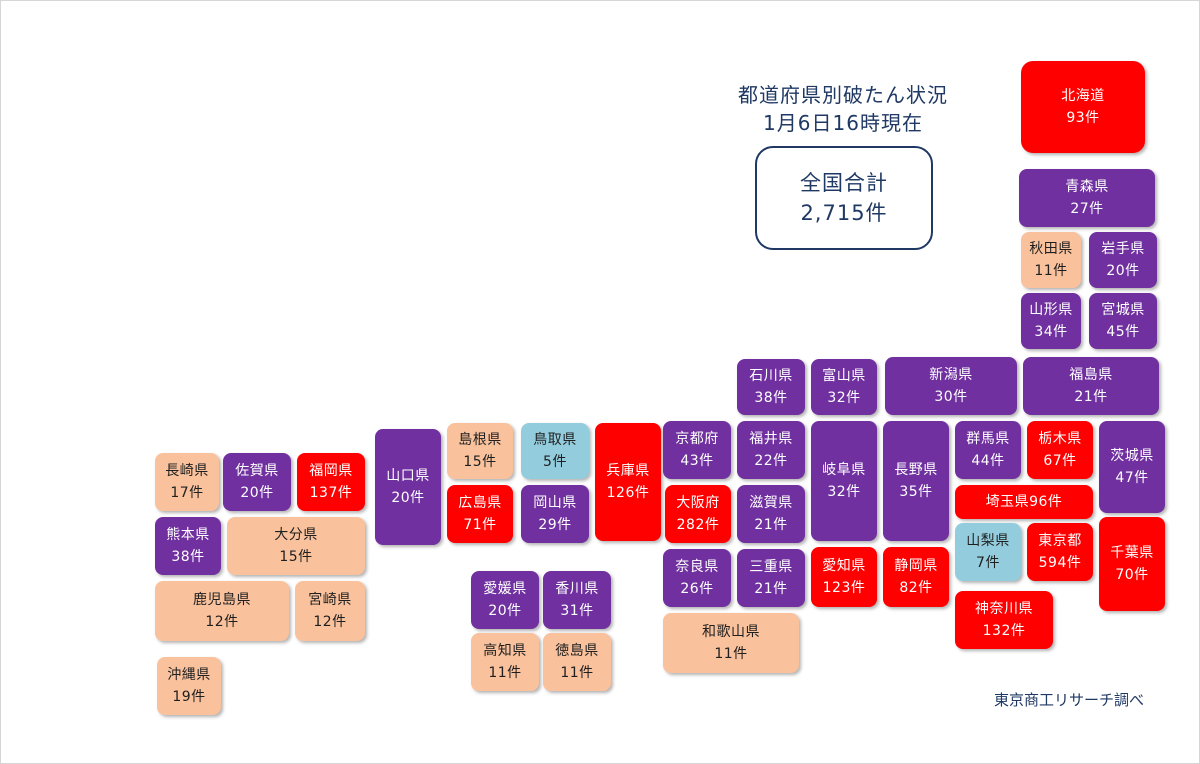 The image size is (1200, 764). I want to click on pref-name: 三重県, so click(771, 567).